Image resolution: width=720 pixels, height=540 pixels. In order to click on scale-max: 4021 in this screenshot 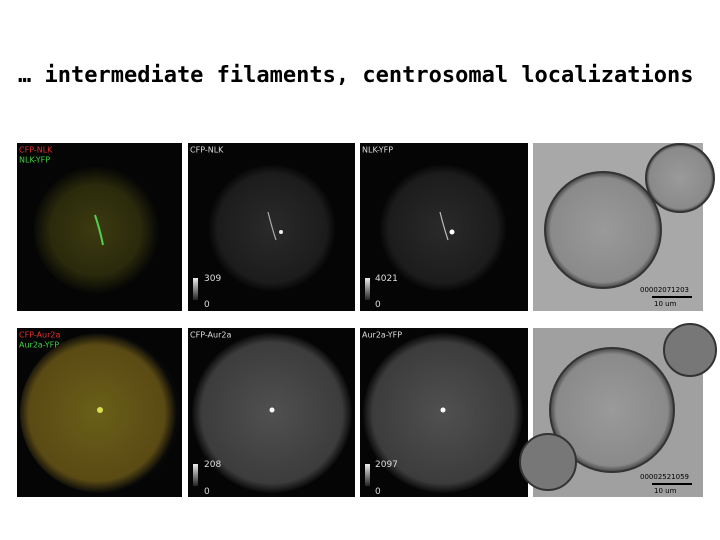, I will do `click(386, 279)`.